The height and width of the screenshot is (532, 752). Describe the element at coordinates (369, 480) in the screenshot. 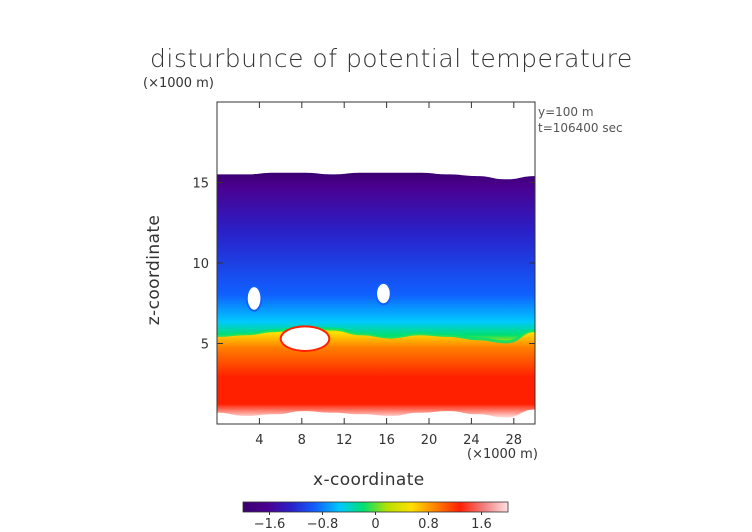

I see `x-axis-label: x-coordinate` at that location.